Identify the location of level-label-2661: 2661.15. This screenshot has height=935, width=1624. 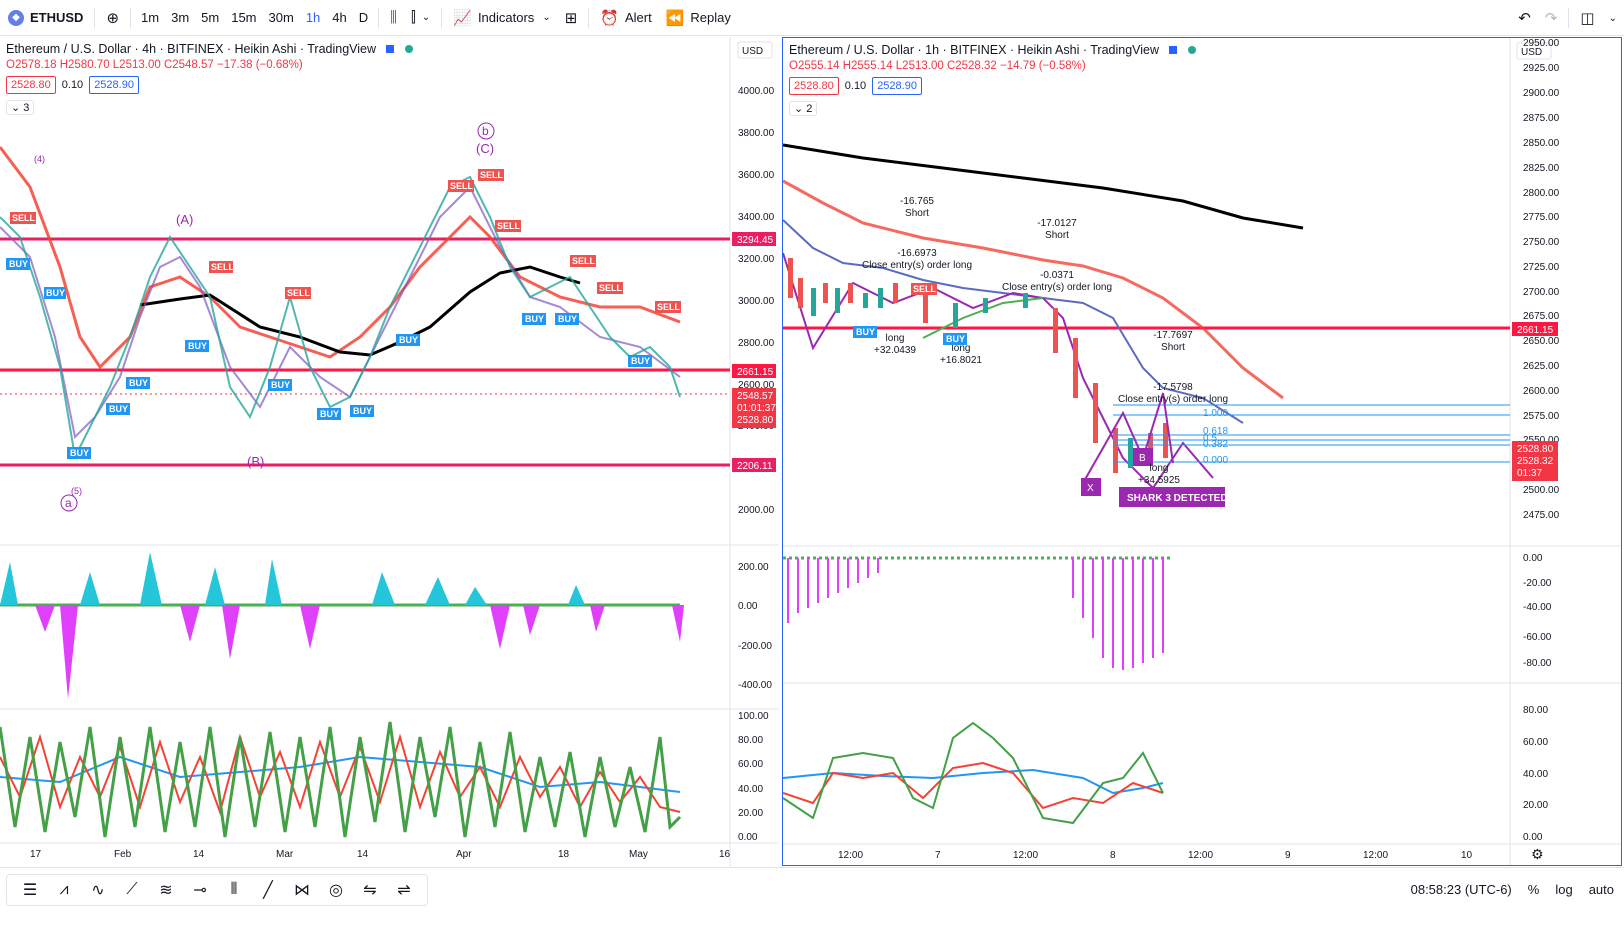
(1535, 330).